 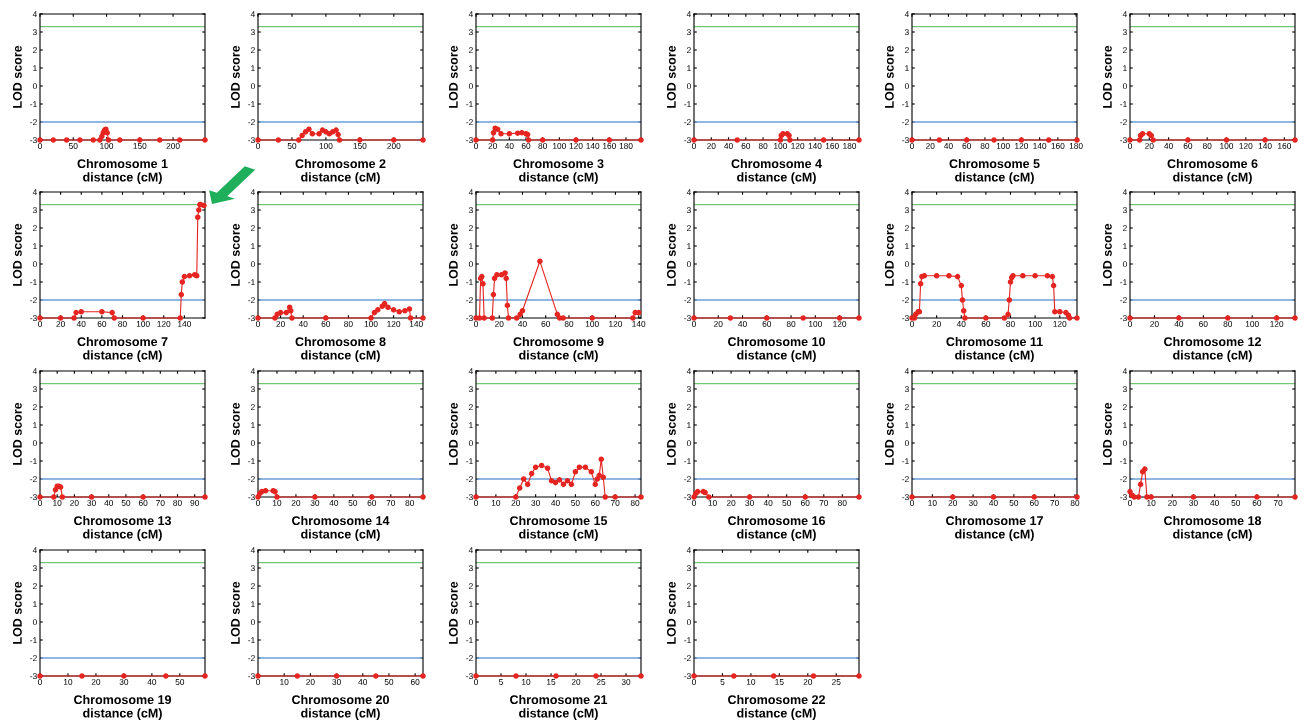 What do you see at coordinates (340, 171) in the screenshot?
I see `x-axis-title: Chromosome 2 distance (cM)` at bounding box center [340, 171].